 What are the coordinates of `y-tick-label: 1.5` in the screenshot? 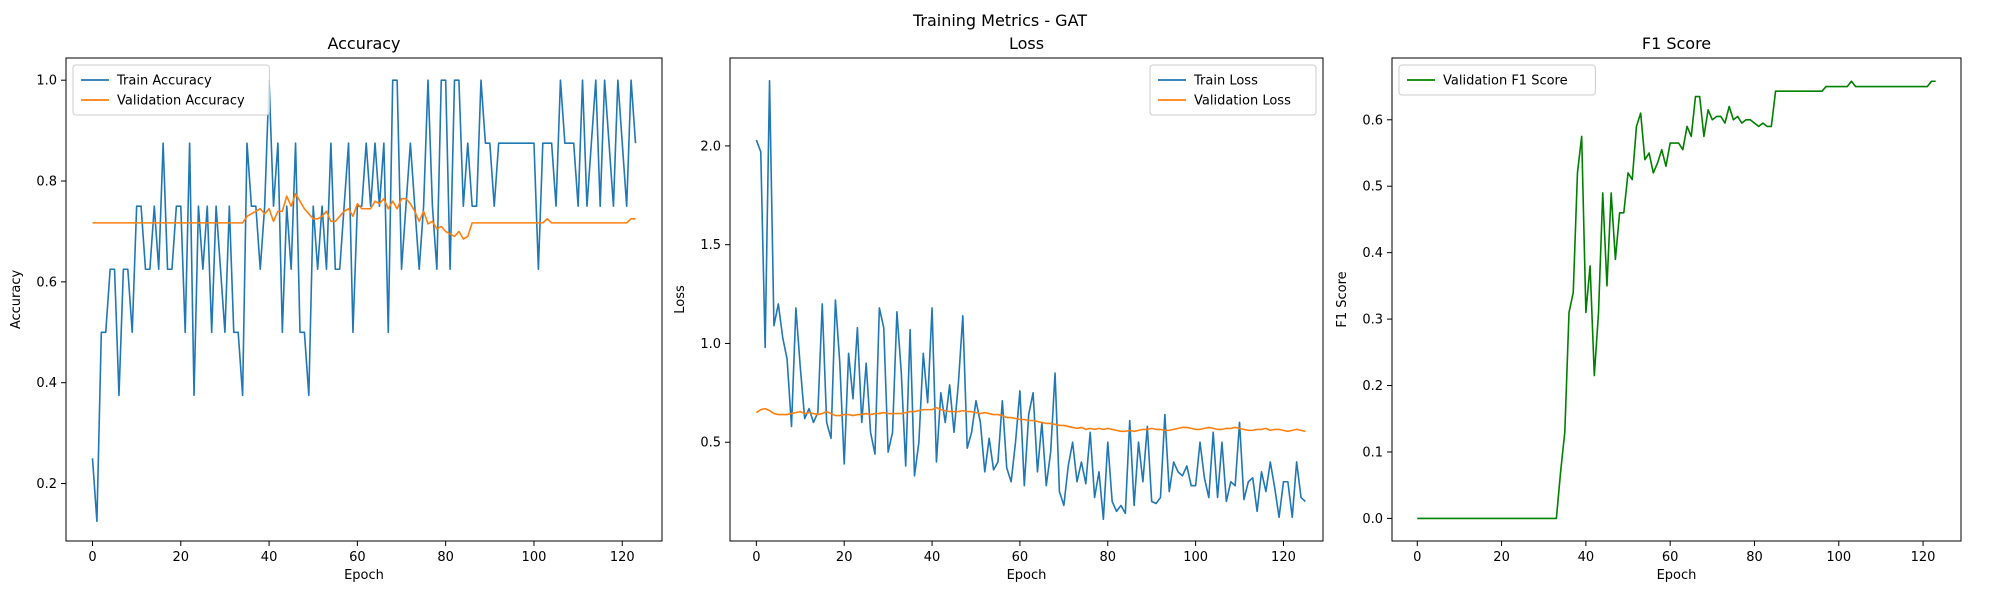 It's located at (710, 245).